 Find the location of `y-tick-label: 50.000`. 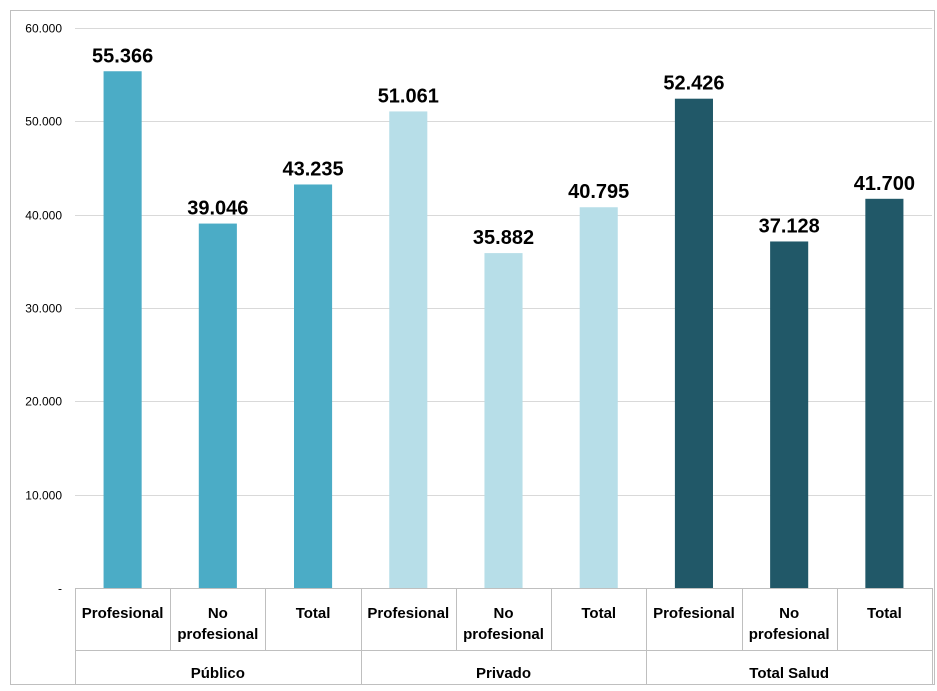

y-tick-label: 50.000 is located at coordinates (43, 122).